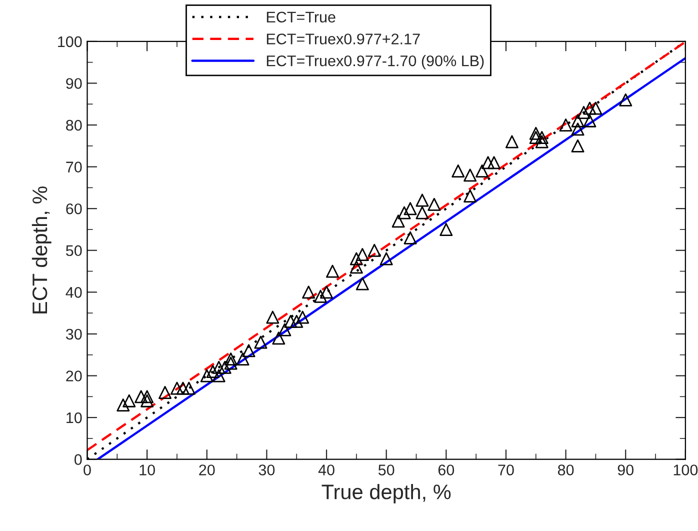 The width and height of the screenshot is (698, 531). I want to click on y-tick-label: 50, so click(74, 250).